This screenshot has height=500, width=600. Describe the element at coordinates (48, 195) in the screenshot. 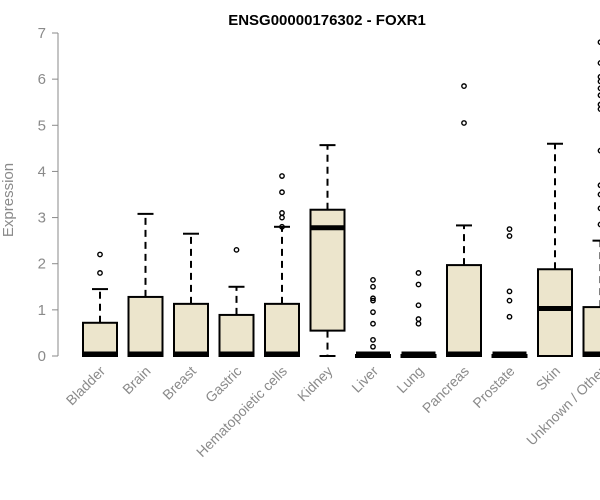

I see `y-axis: 0 1 2 3 4 5 6 7` at that location.